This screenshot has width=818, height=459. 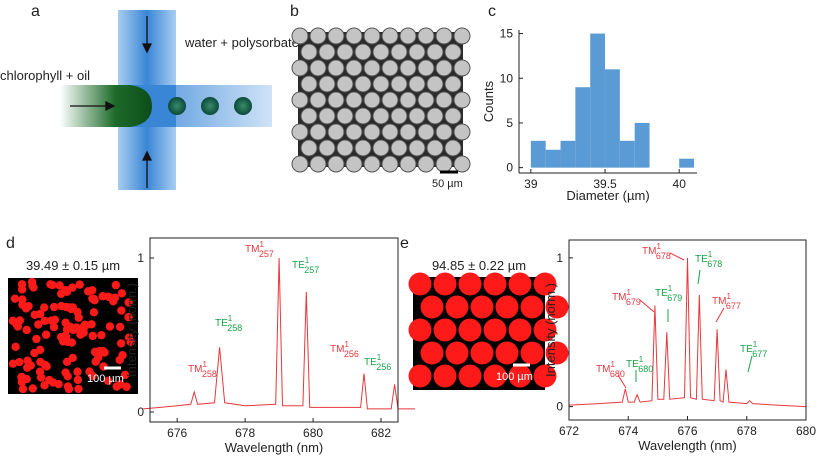 What do you see at coordinates (279, 333) in the screenshot?
I see `spectrum-line` at bounding box center [279, 333].